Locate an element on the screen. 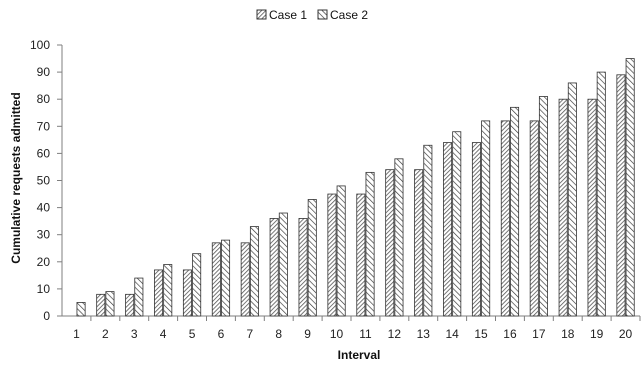  x-tick-label: 6 is located at coordinates (221, 334).